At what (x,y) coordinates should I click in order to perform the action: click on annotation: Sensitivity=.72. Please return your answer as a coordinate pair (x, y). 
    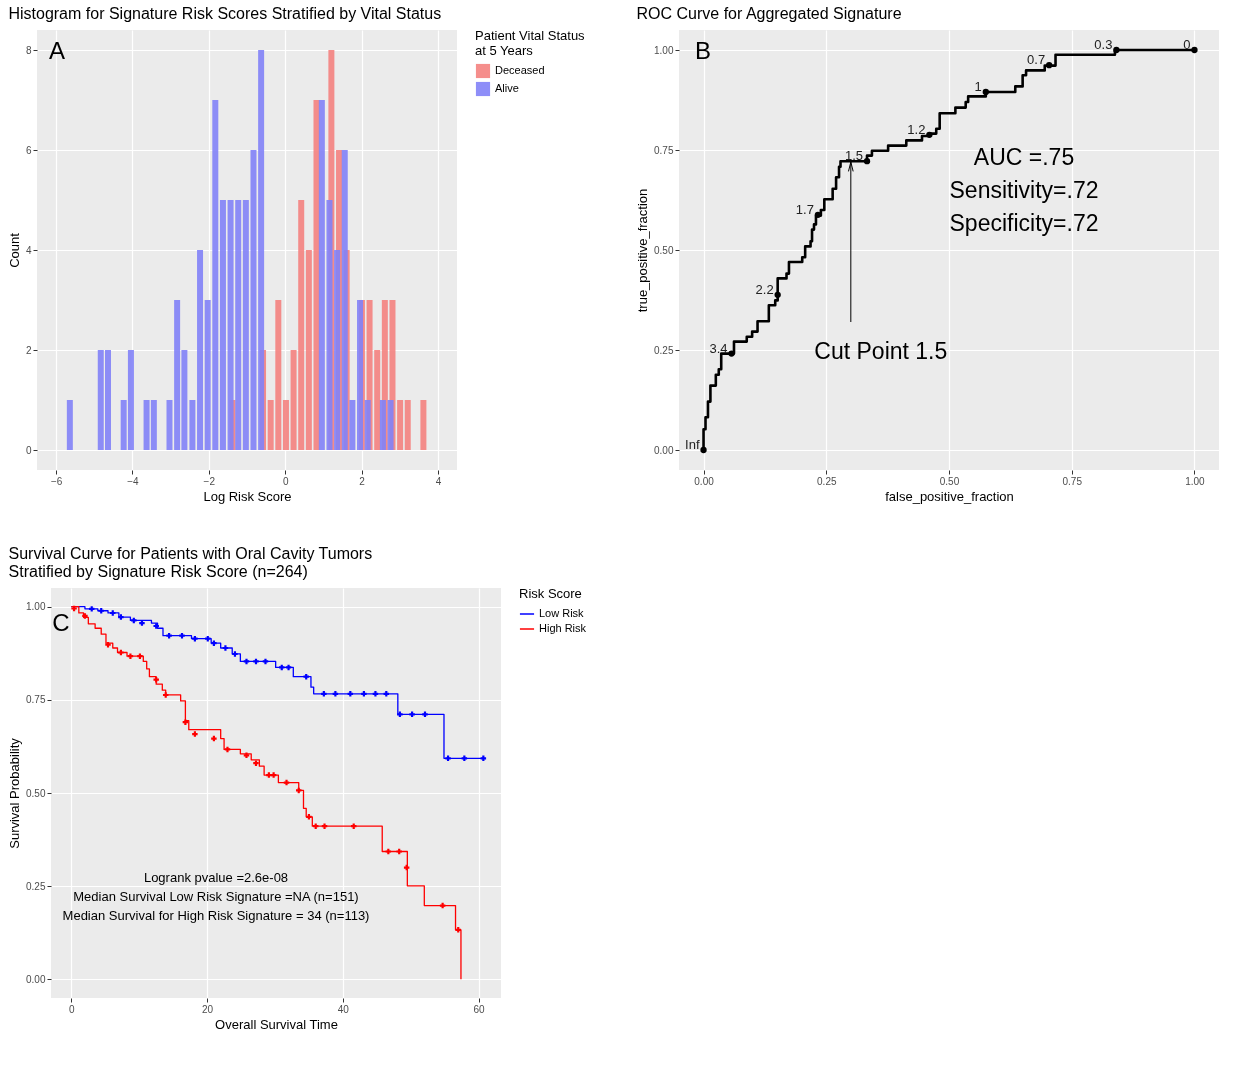
    Looking at the image, I should click on (1024, 190).